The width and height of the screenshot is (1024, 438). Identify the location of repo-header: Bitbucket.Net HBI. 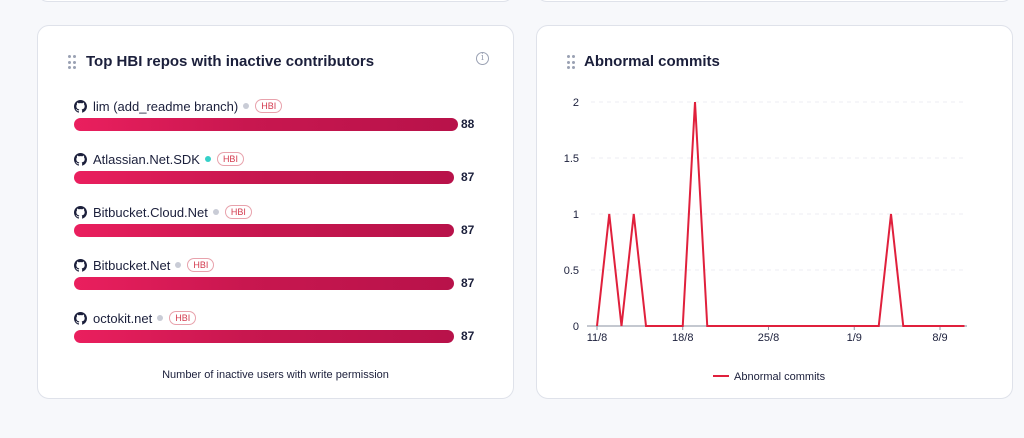
(144, 265).